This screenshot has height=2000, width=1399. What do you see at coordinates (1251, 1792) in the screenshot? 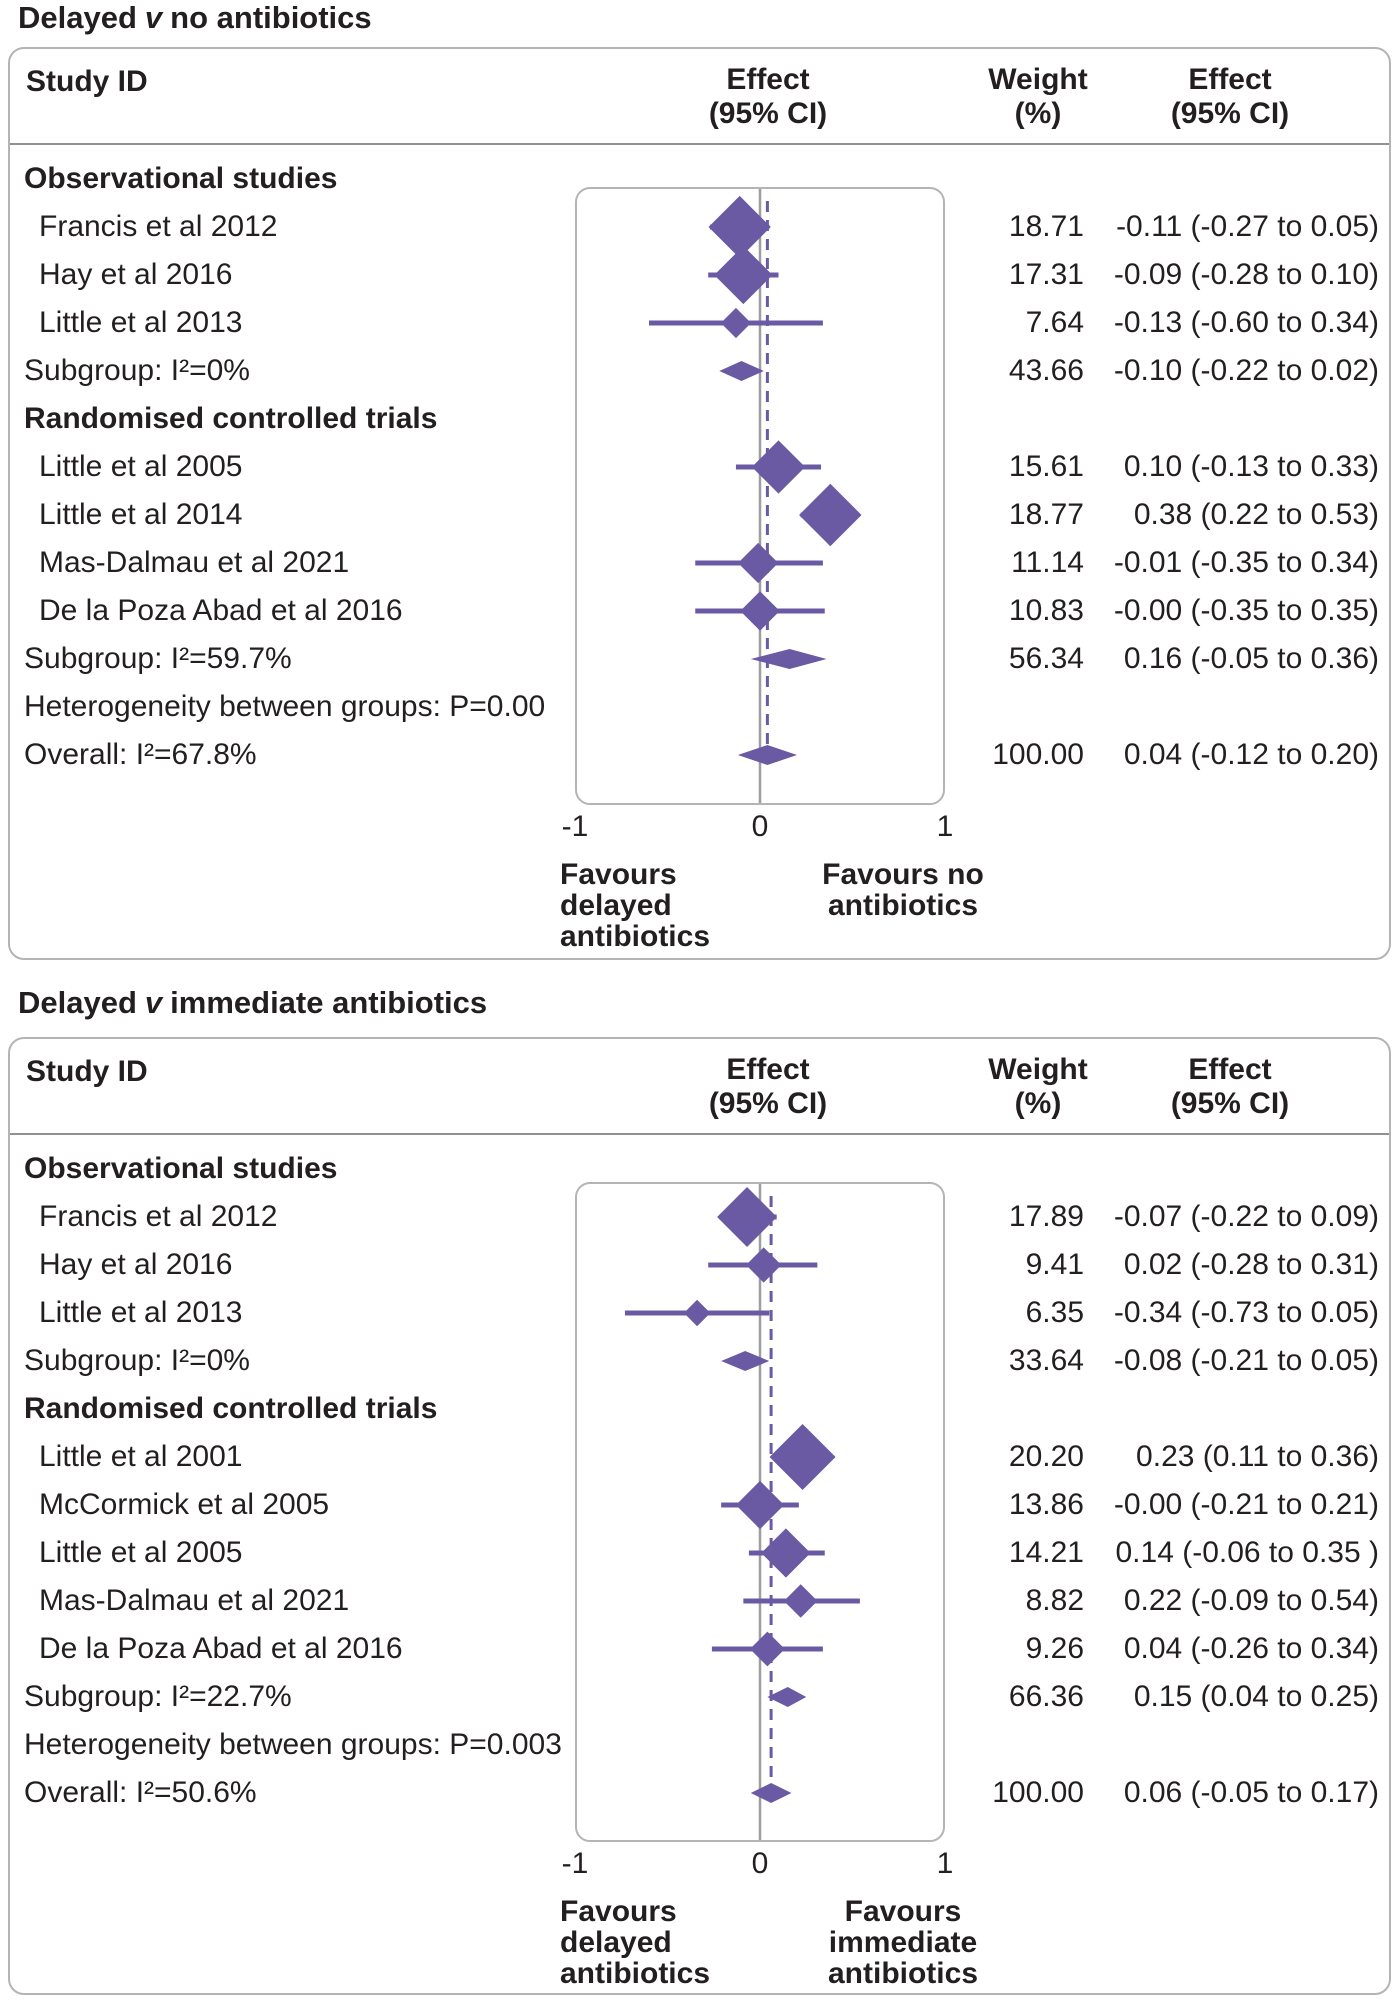
I see `effect-value: 0.06 (-0.05 to 0.17)` at bounding box center [1251, 1792].